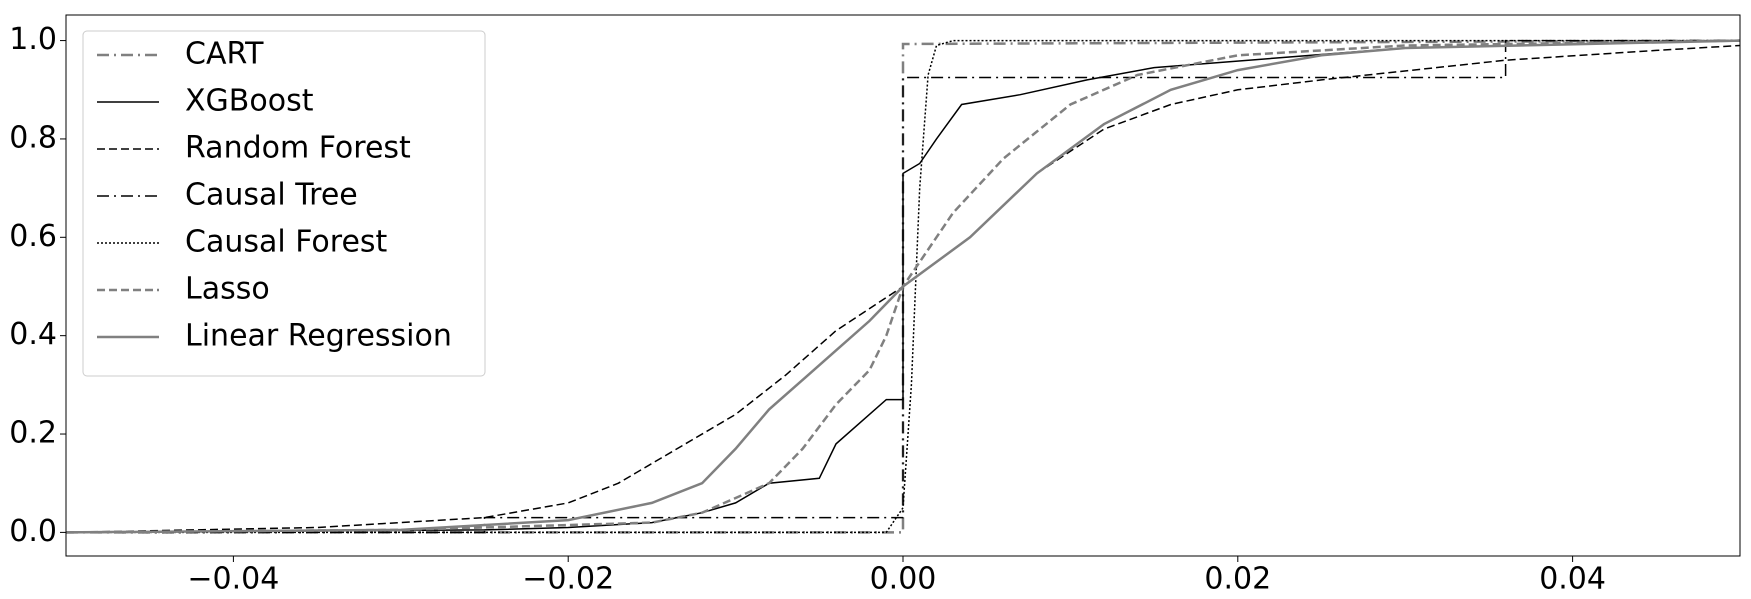 The image size is (1751, 599). I want to click on y-tick-label: 0.8, so click(33, 137).